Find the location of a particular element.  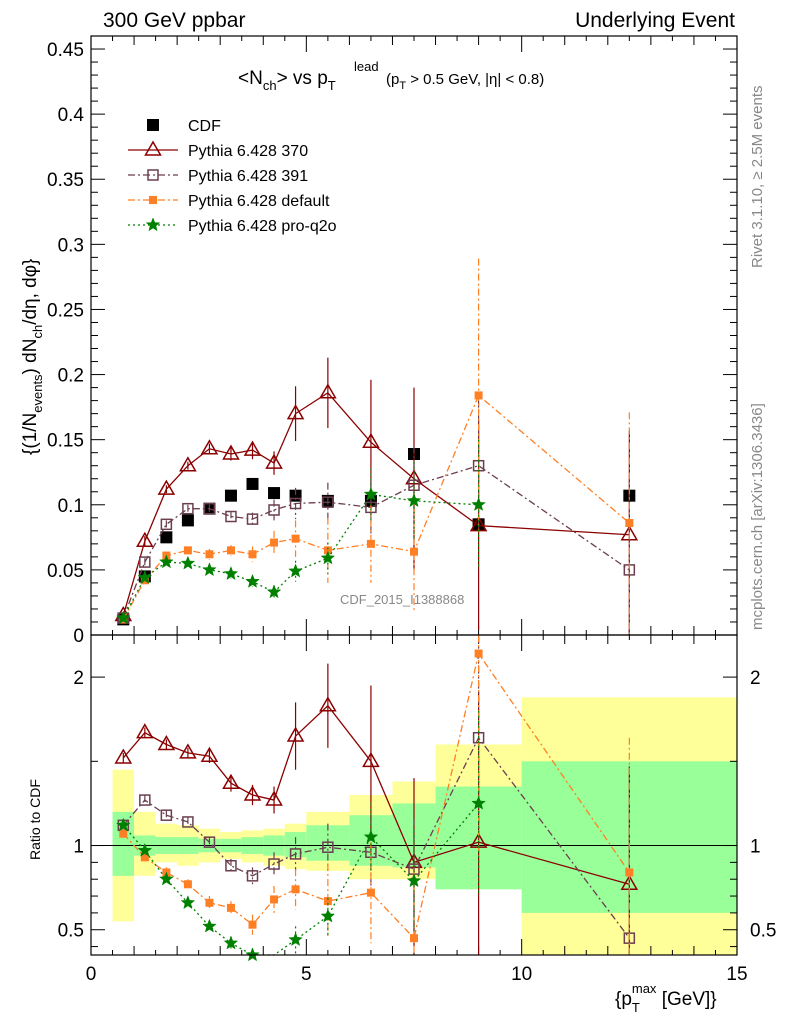

ratio-ytick-label: 0.5 is located at coordinates (71, 931).